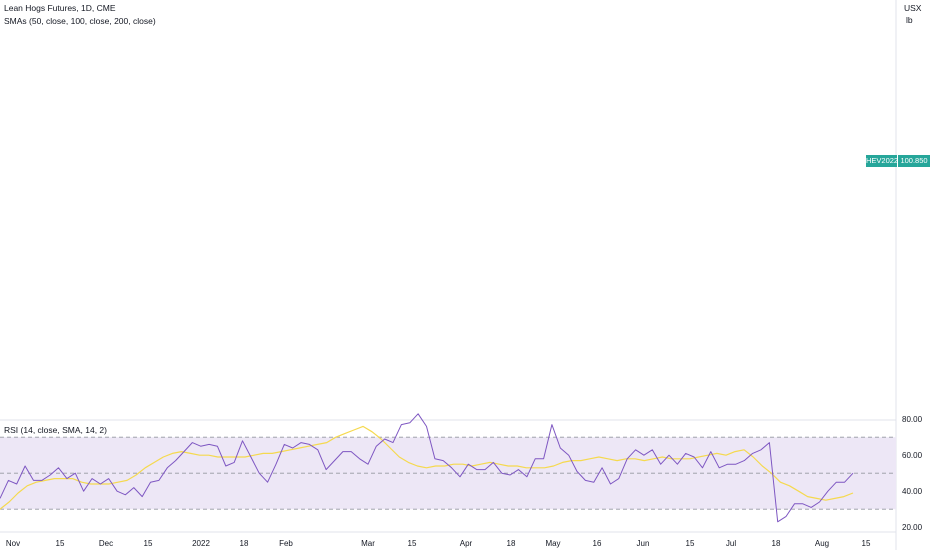 The image size is (932, 550). What do you see at coordinates (55, 430) in the screenshot?
I see `rsi-legend: RSI (14, close, SMA, 14, 2)` at bounding box center [55, 430].